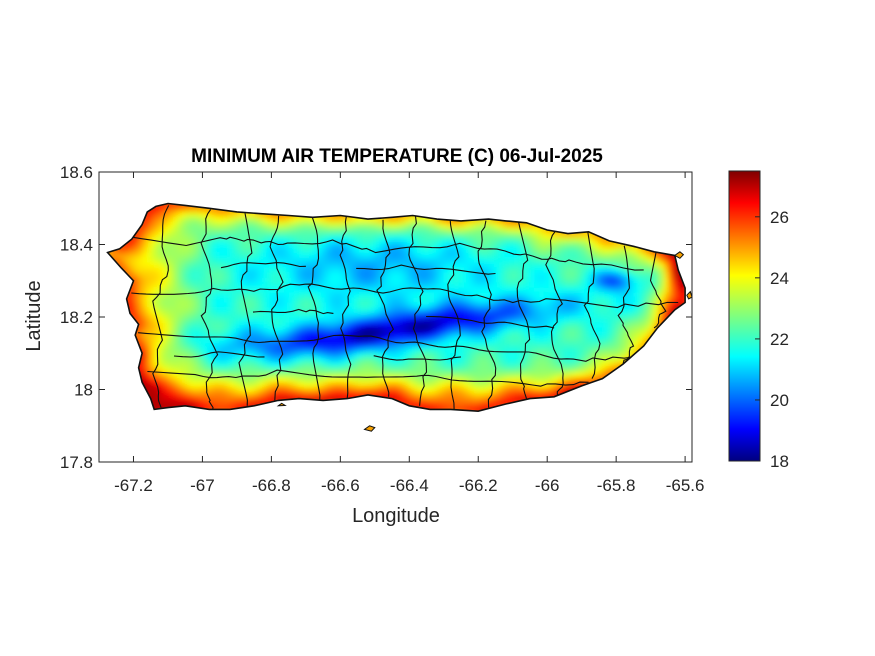 The image size is (875, 656). Describe the element at coordinates (547, 485) in the screenshot. I see `x-tick-label: -66` at that location.